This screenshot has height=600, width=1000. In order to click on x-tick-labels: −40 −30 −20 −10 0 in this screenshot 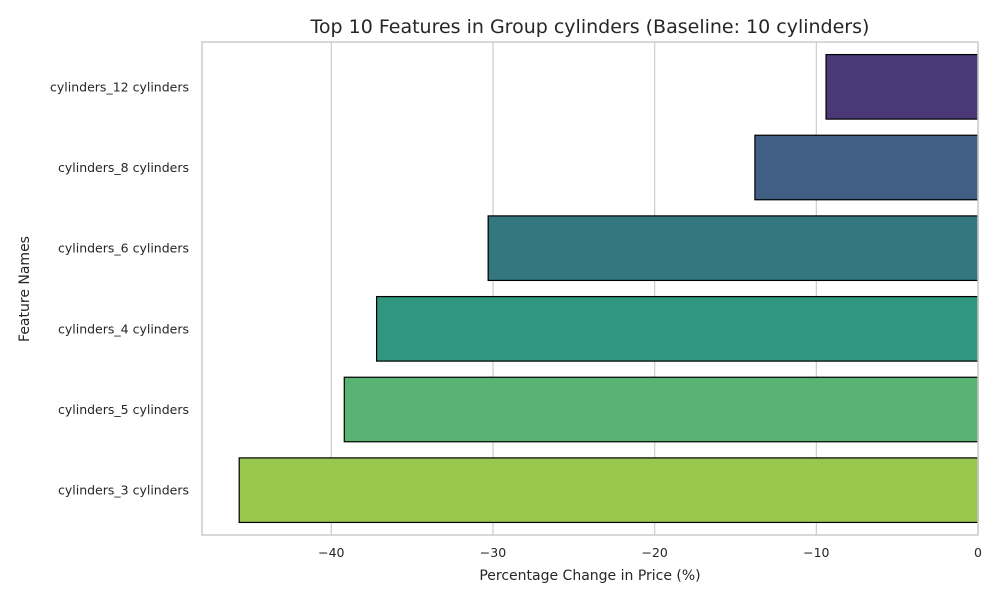, I will do `click(650, 552)`.